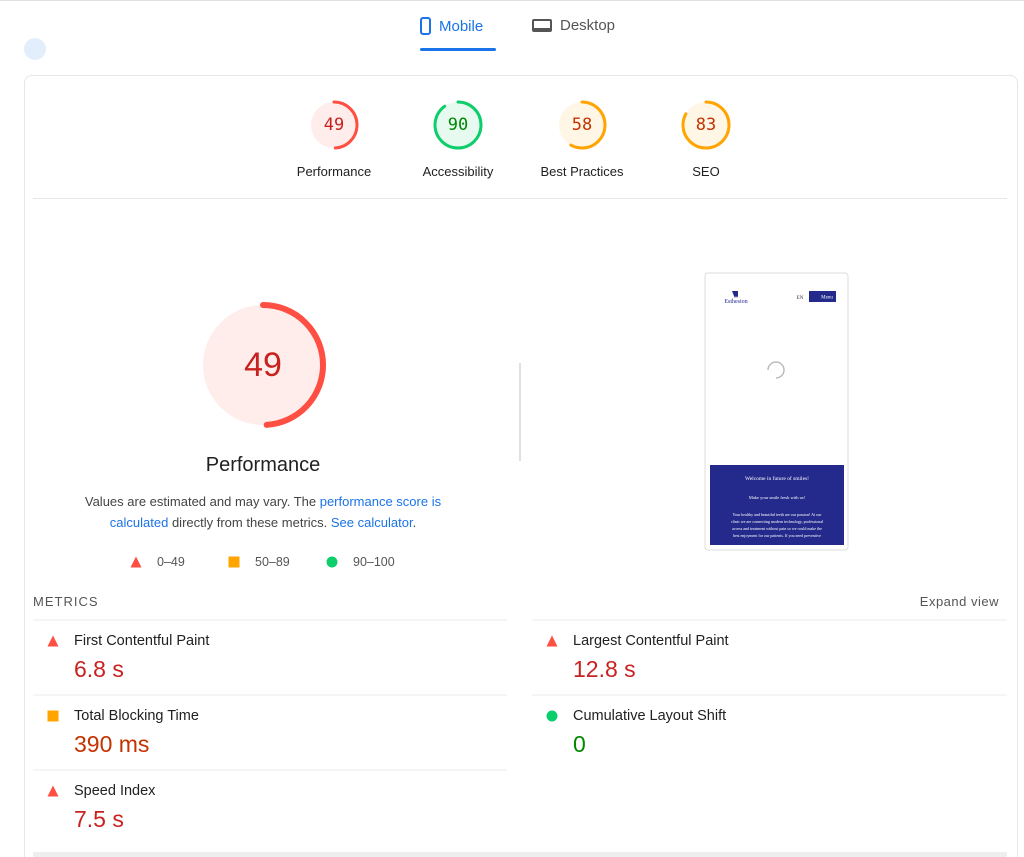 The width and height of the screenshot is (1024, 857). What do you see at coordinates (115, 791) in the screenshot?
I see `metric-name: Speed Index` at bounding box center [115, 791].